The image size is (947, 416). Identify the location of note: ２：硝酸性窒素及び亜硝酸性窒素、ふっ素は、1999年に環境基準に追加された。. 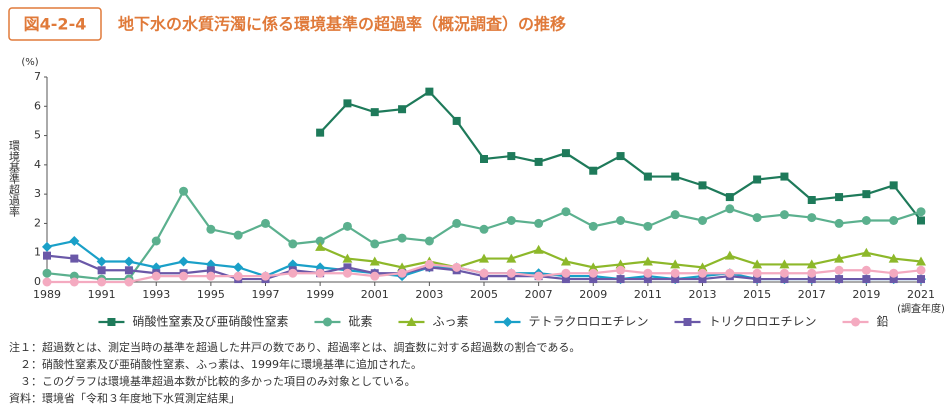
(215, 364).